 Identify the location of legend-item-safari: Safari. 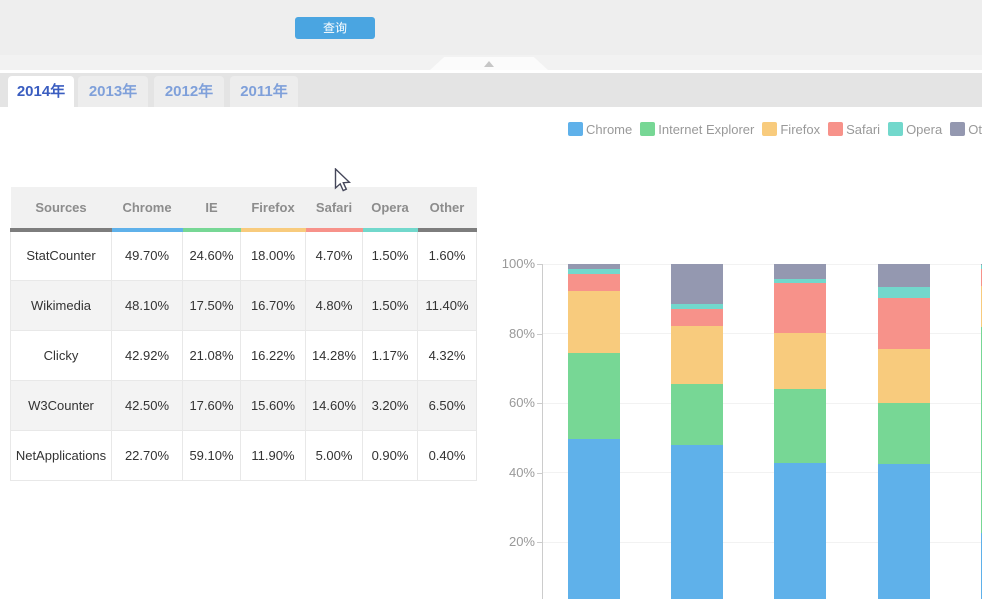
(854, 129).